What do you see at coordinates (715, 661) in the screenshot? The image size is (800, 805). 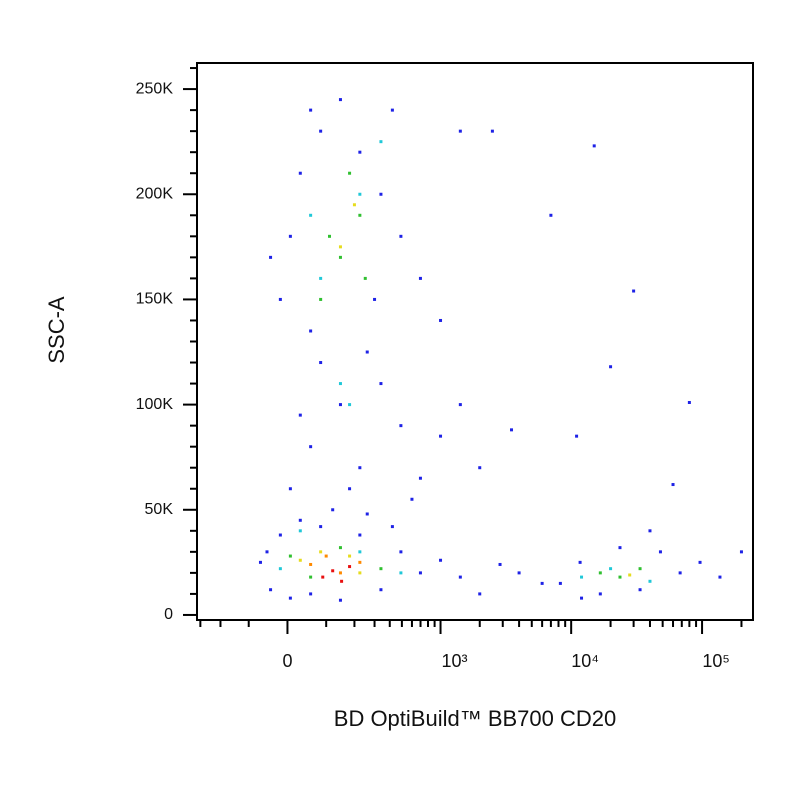 I see `x-tick-label: 10⁵` at bounding box center [715, 661].